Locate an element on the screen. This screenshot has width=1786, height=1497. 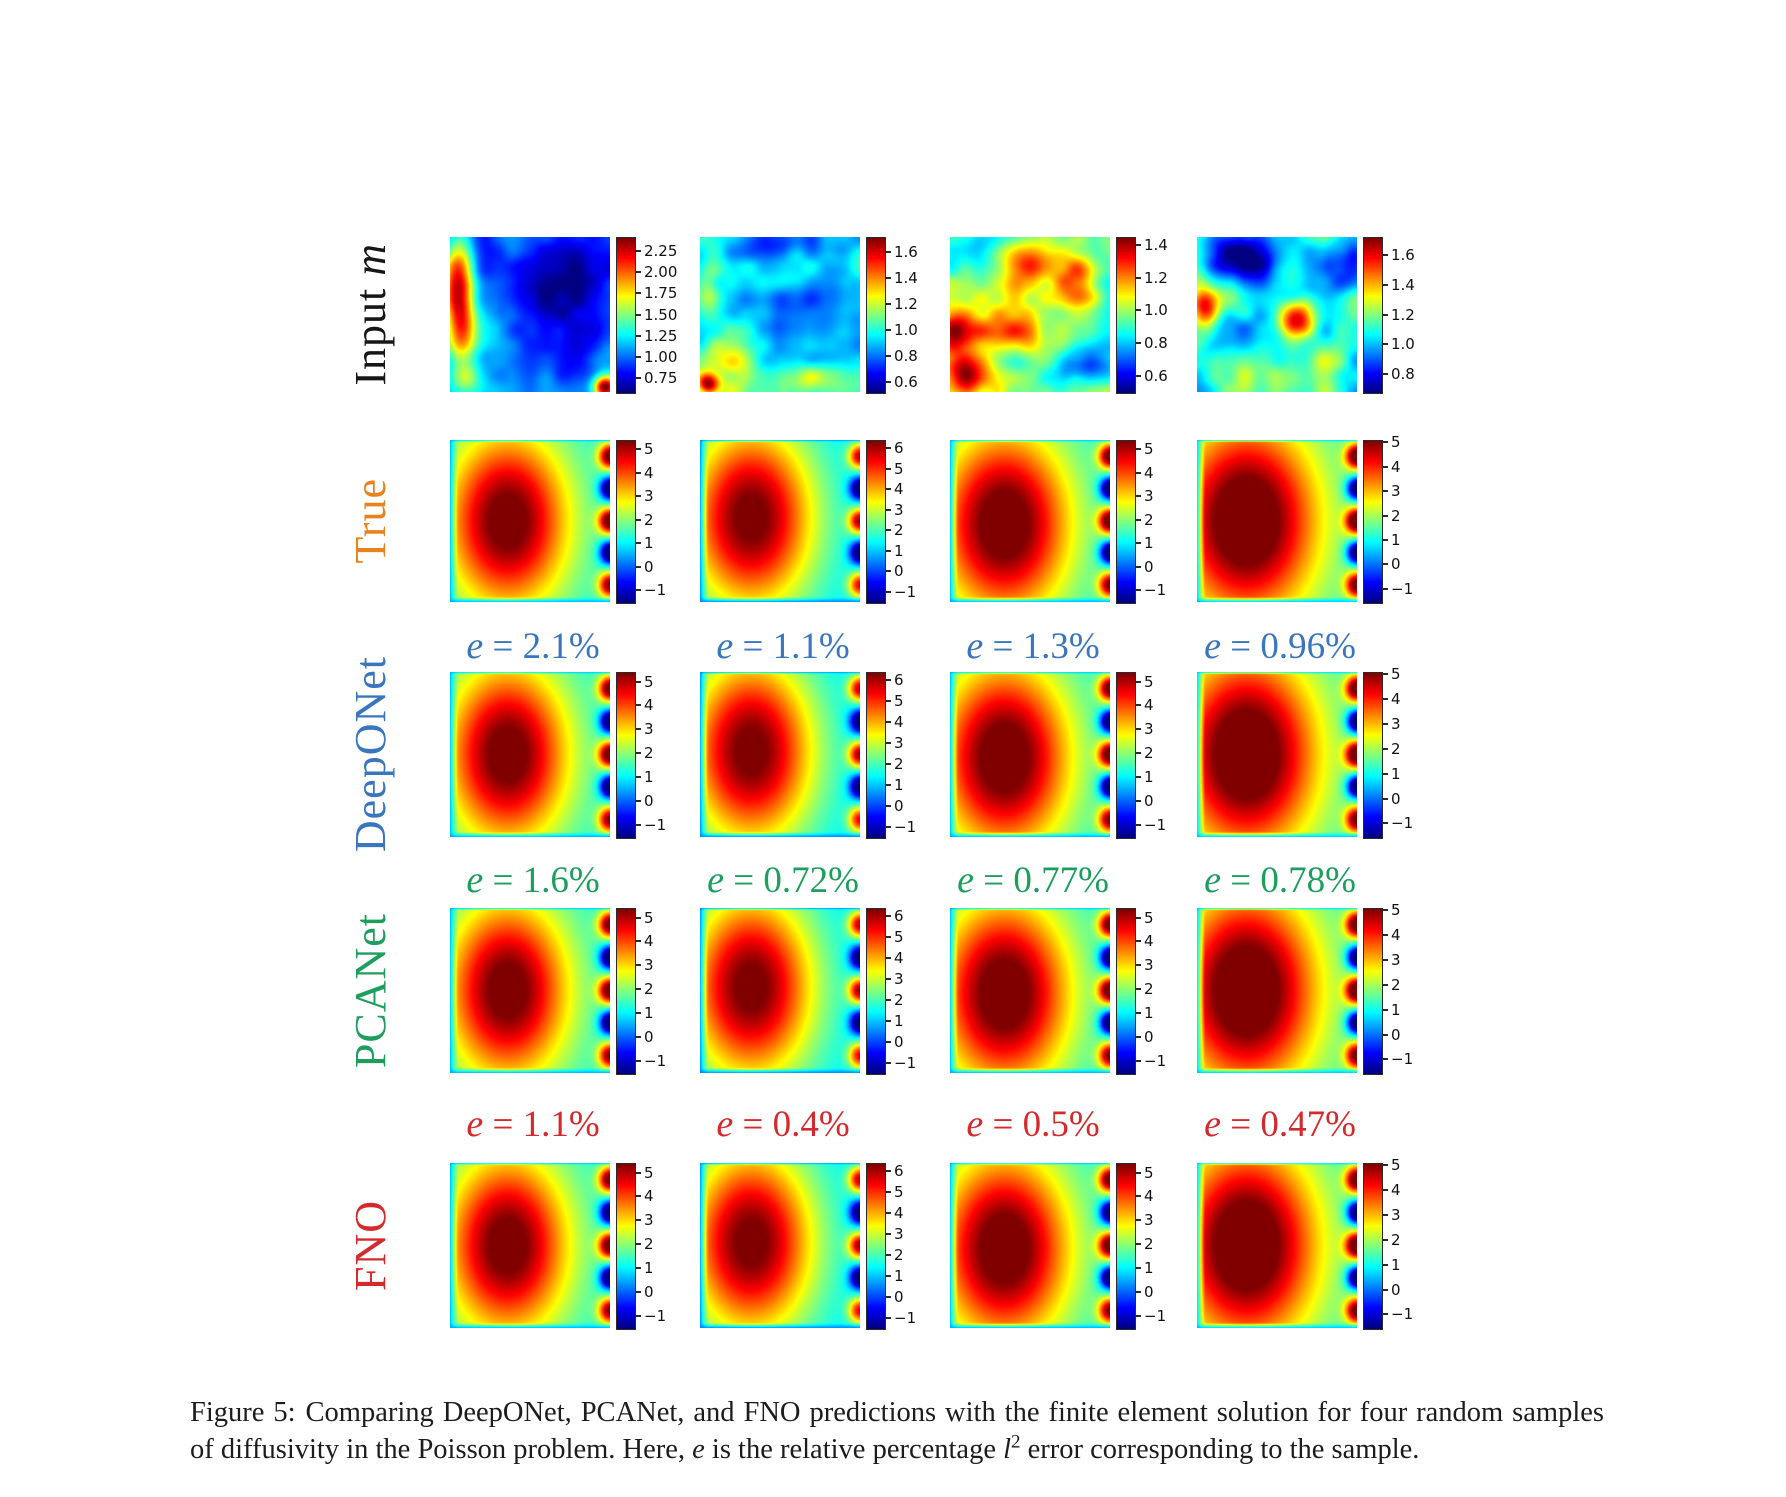
deeponet-error-label-1: e = 2.1% is located at coordinates (533, 646).